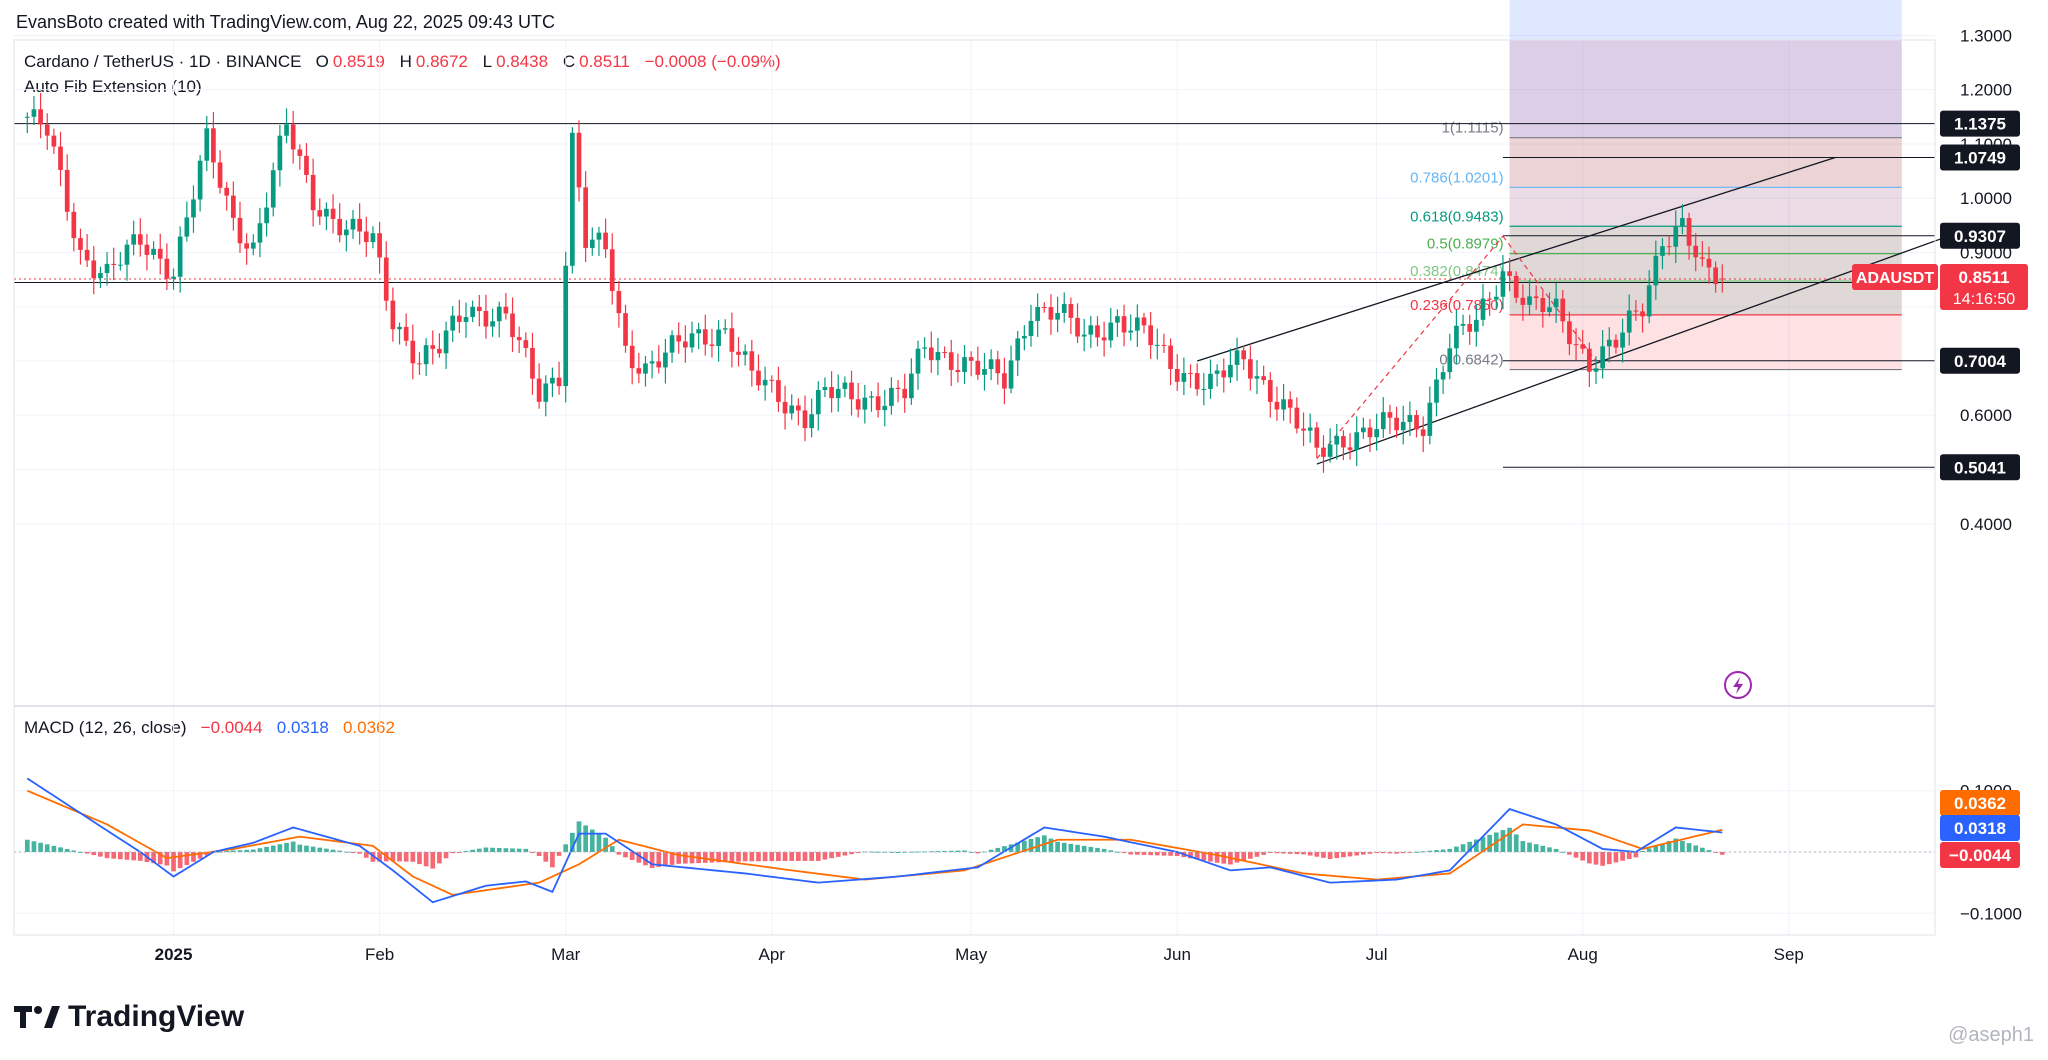  I want to click on indicator-legend: Auto Fib Extension (10), so click(113, 86).